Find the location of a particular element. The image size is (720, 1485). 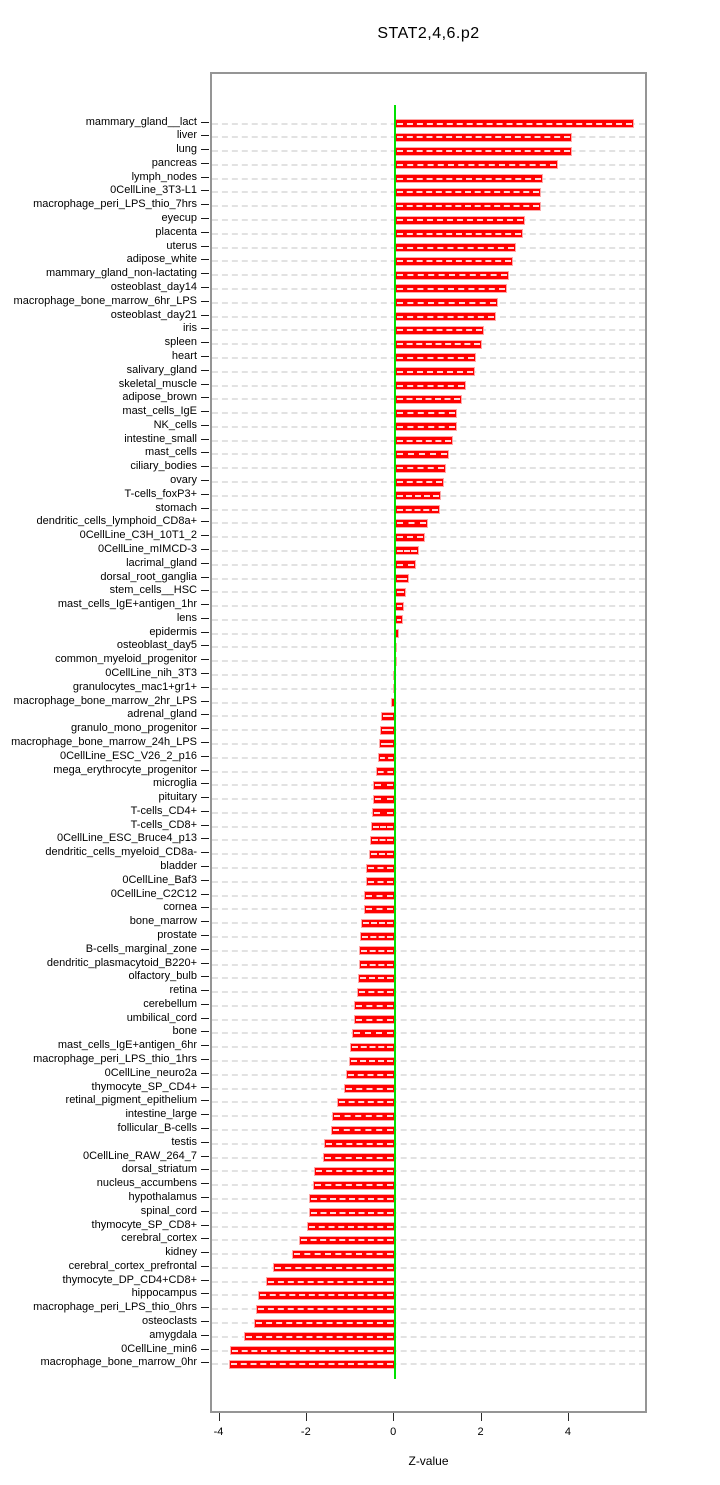

category-label: 0CellLine_Baf3 is located at coordinates (159, 879).